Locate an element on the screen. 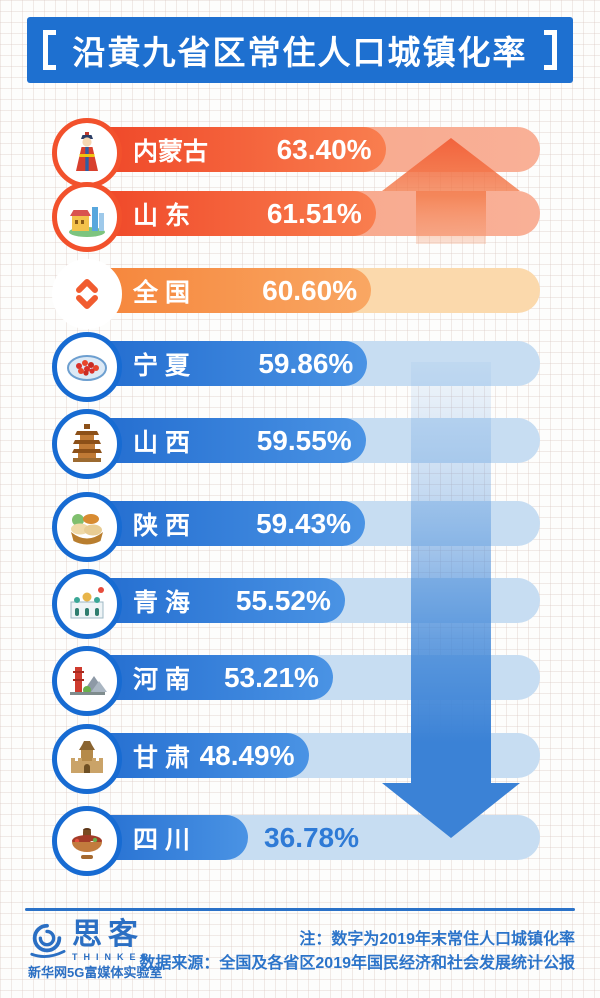  value-label: 59.55% is located at coordinates (304, 440).